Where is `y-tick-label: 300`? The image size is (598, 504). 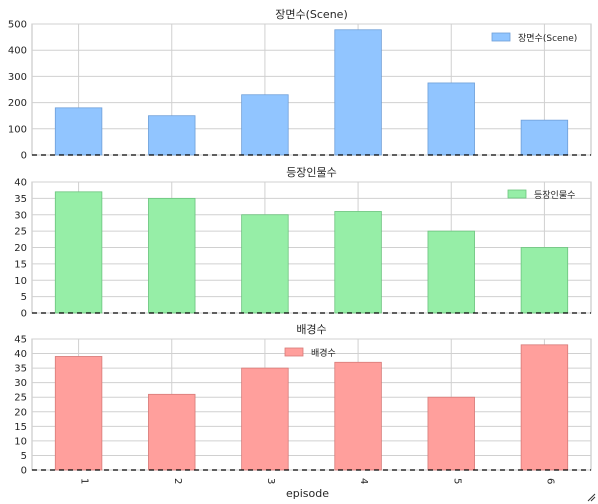 y-tick-label: 300 is located at coordinates (17, 77).